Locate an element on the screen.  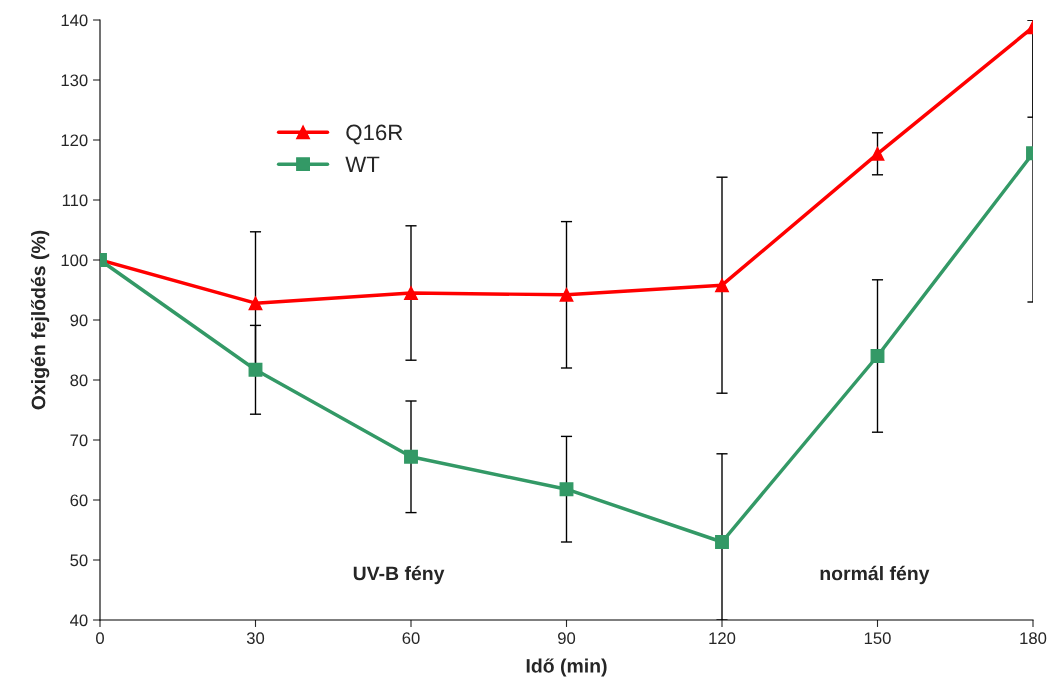
x-axis-title: Idő (min) is located at coordinates (566, 667).